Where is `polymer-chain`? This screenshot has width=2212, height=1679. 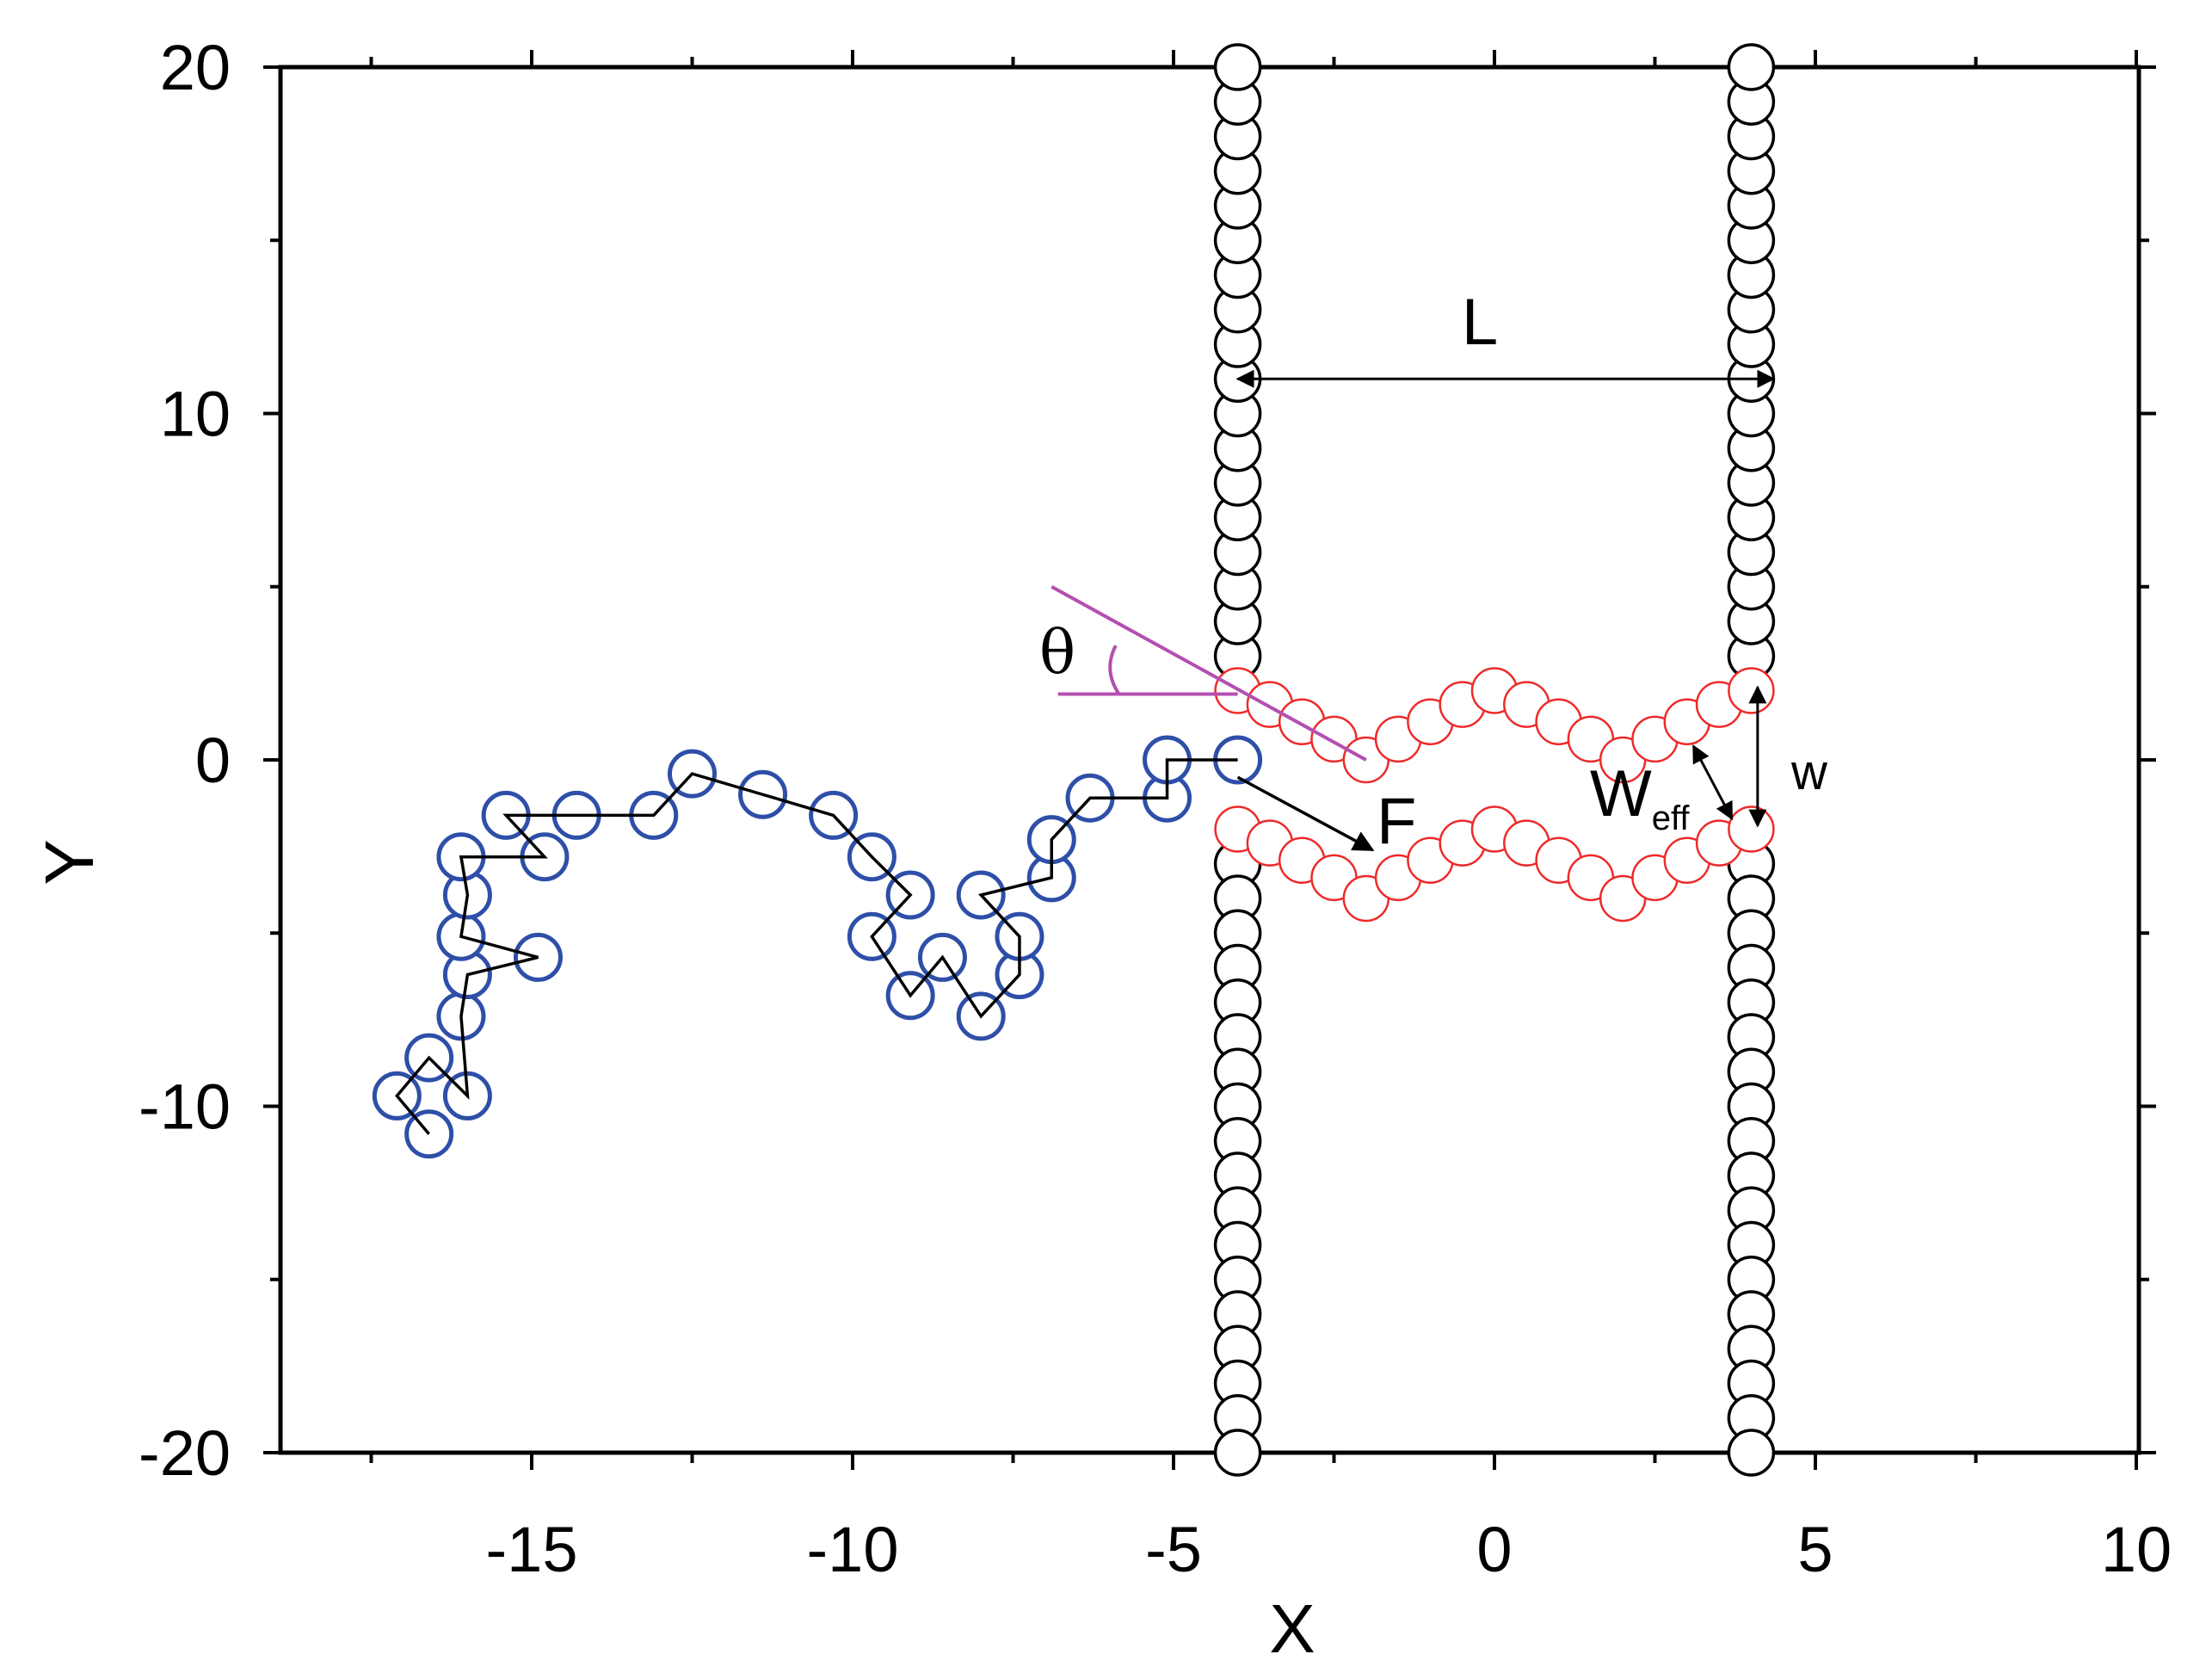 polymer-chain is located at coordinates (818, 947).